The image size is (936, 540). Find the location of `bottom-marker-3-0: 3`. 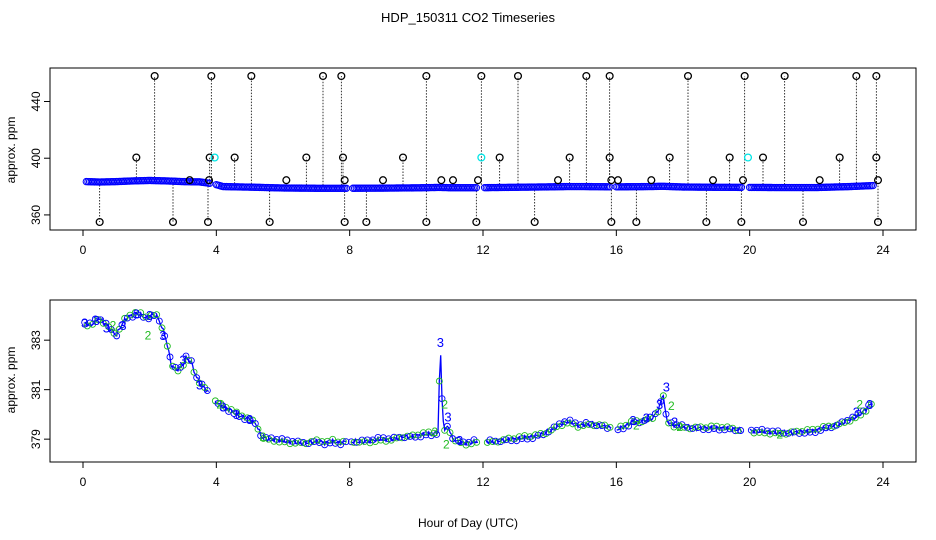

bottom-marker-3-0: 3 is located at coordinates (84, 322).